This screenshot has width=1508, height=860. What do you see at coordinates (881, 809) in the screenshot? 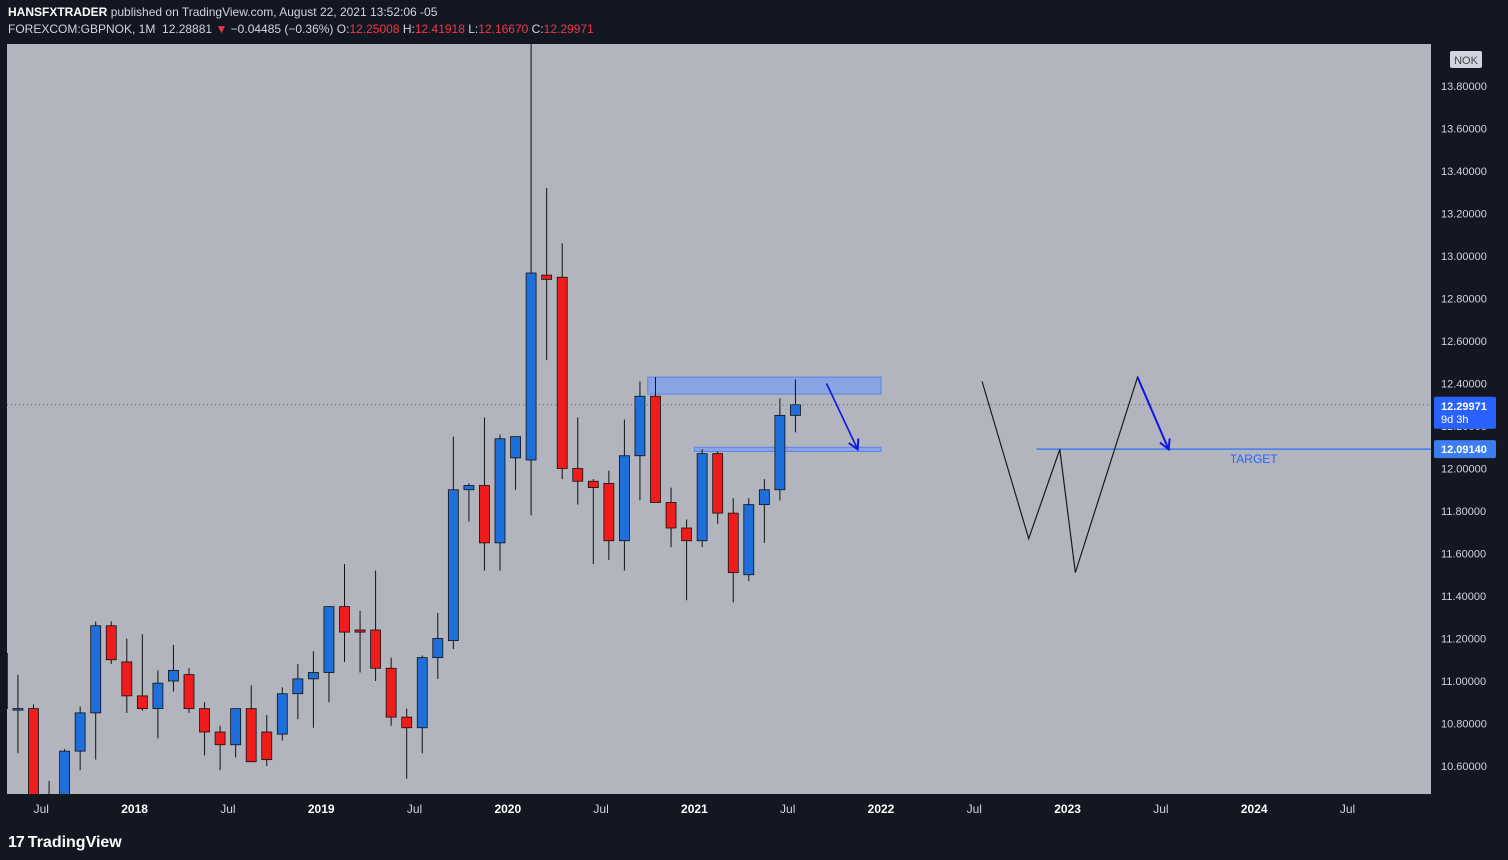
I see `time-tick-label: 2022` at bounding box center [881, 809].